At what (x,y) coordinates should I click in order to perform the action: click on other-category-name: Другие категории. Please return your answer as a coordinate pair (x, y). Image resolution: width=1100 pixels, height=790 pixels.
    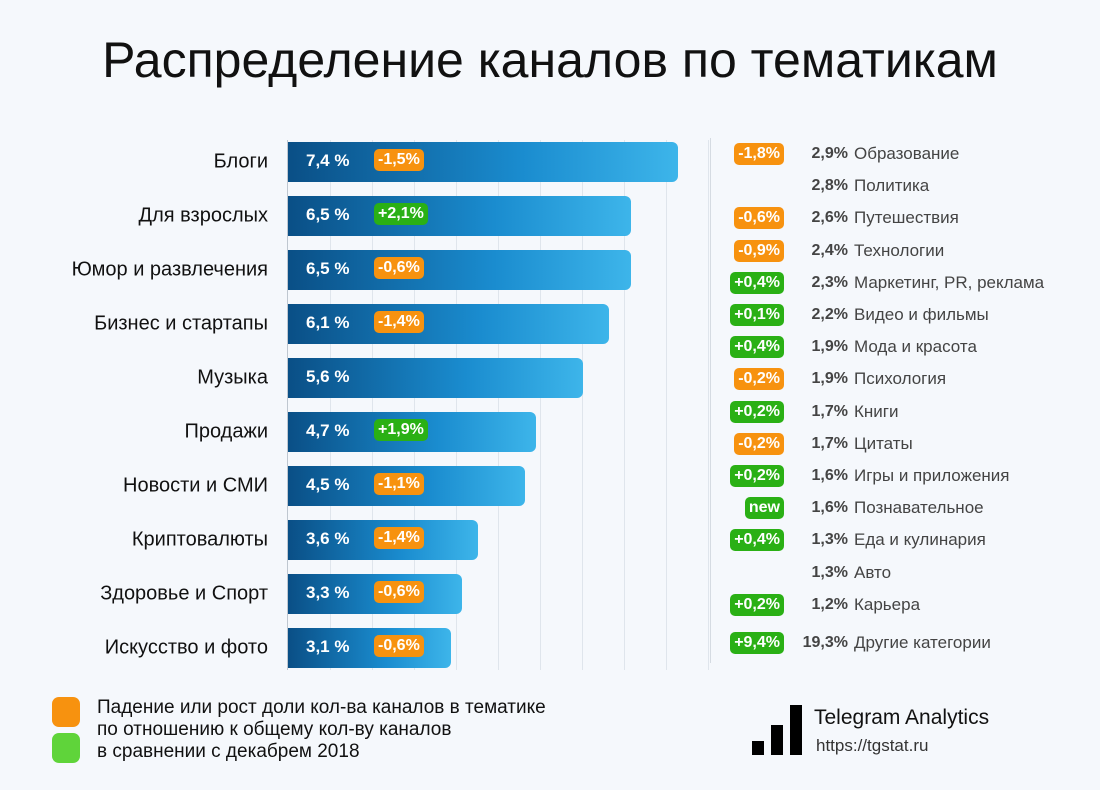
    Looking at the image, I should click on (922, 642).